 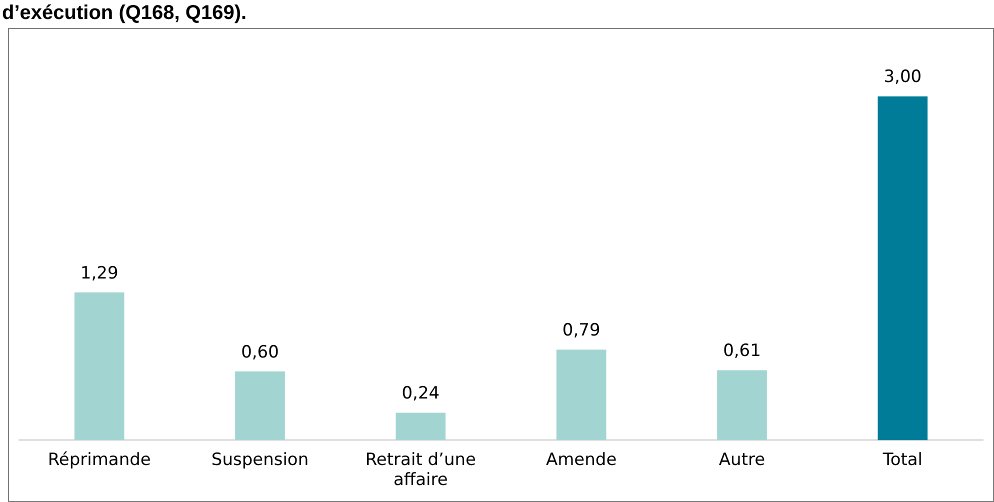 I want to click on data-label: 0,79, so click(x=581, y=330).